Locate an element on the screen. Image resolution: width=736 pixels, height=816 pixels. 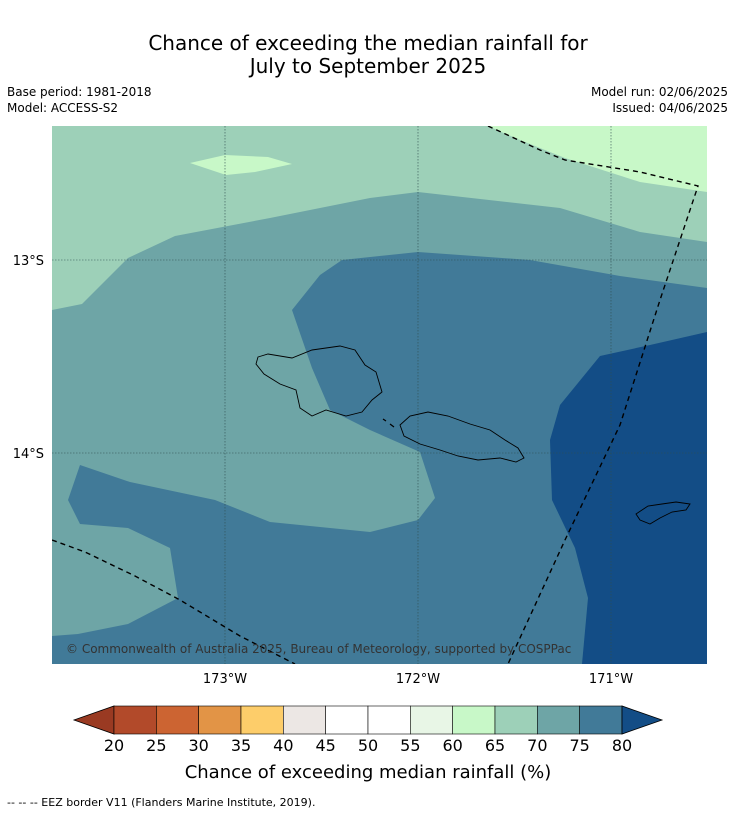
colorbar-tick-label: 80 is located at coordinates (622, 745).